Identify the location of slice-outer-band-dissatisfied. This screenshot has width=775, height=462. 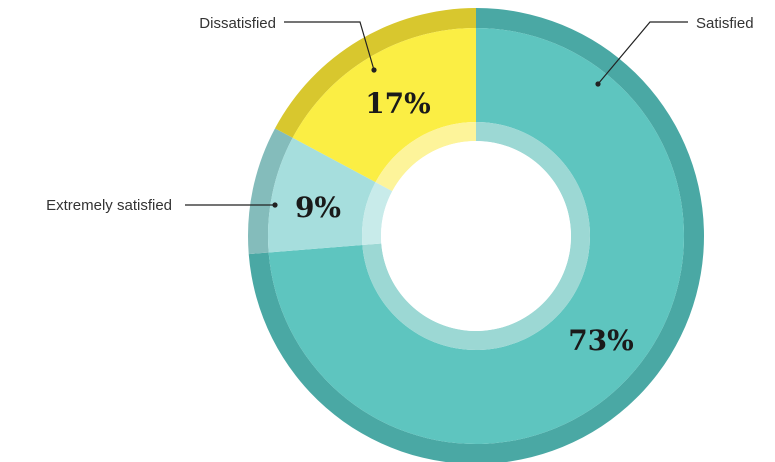
(375, 73).